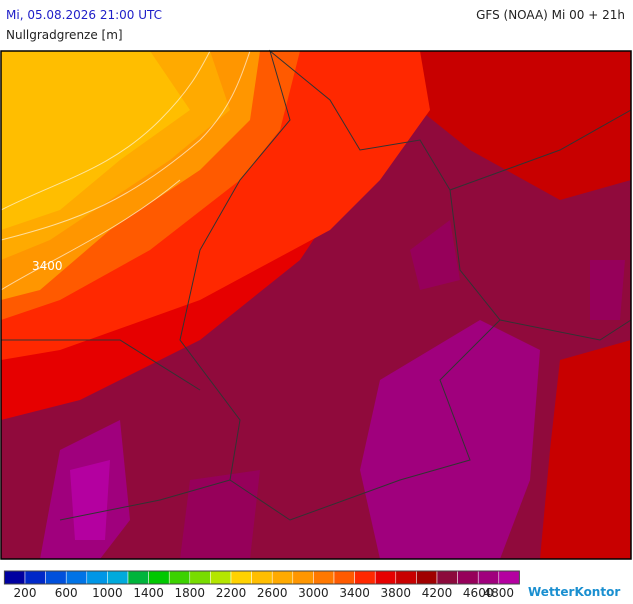 Image resolution: width=633 pixels, height=604 pixels. What do you see at coordinates (499, 593) in the screenshot?
I see `legend-label: 4800` at bounding box center [499, 593].